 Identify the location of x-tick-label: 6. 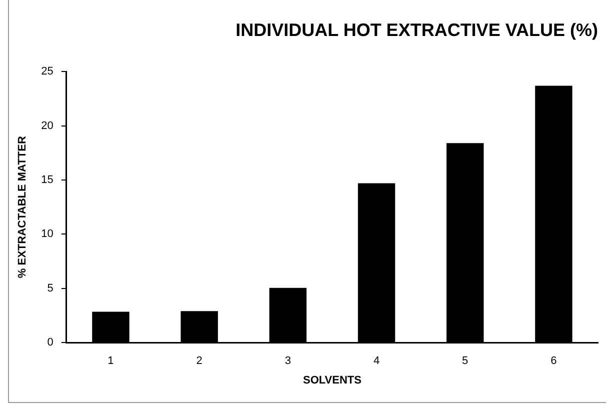
(553, 361).